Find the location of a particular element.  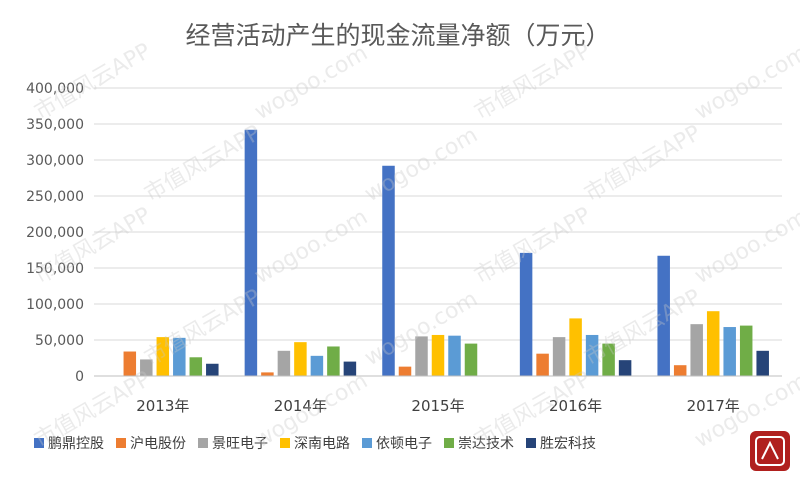

x-category-label: 2015年 is located at coordinates (437, 406).